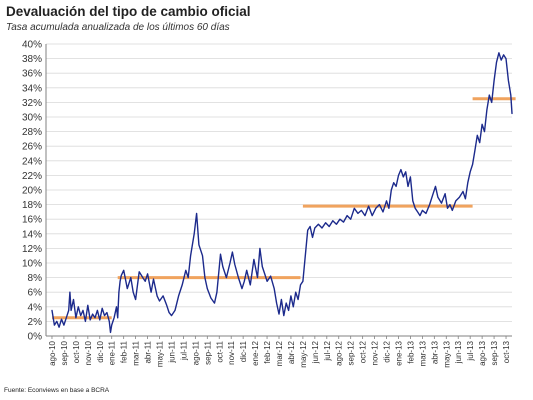  Describe the element at coordinates (112, 352) in the screenshot. I see `x-tick-label: ene-11` at that location.